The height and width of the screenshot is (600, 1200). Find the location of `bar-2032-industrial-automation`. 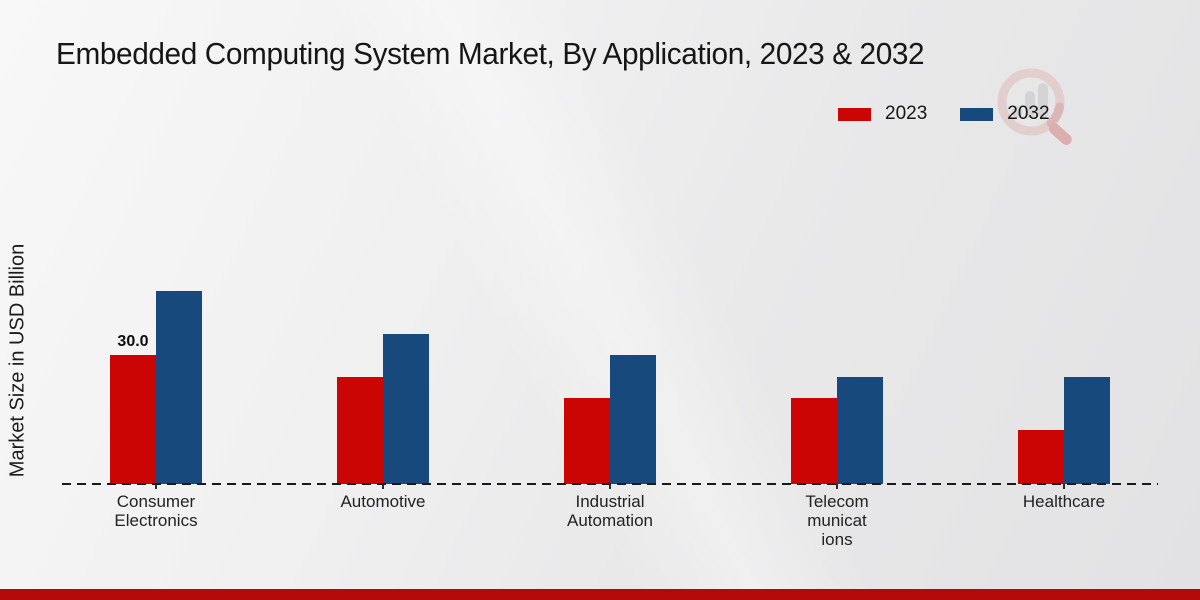

bar-2032-industrial-automation is located at coordinates (633, 419).